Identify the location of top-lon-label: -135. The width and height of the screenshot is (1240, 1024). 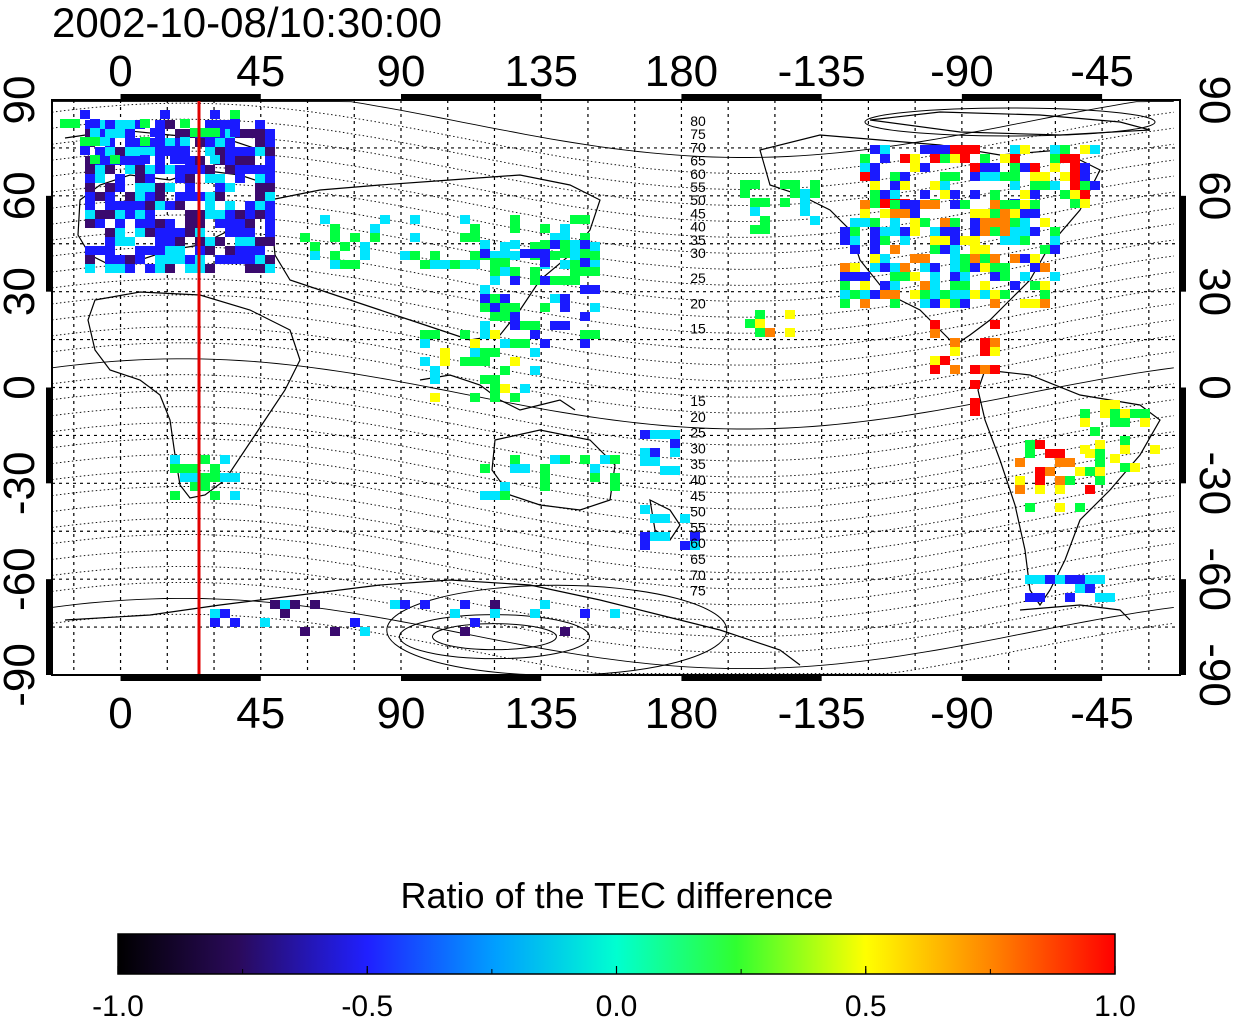
(822, 71).